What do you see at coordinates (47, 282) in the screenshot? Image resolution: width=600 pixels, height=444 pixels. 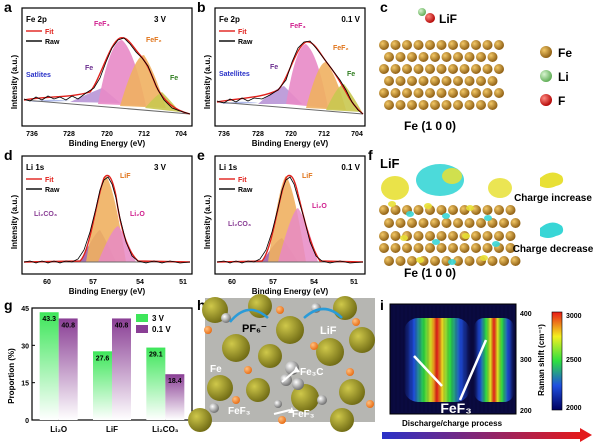 I see `x-tick: 60` at bounding box center [47, 282].